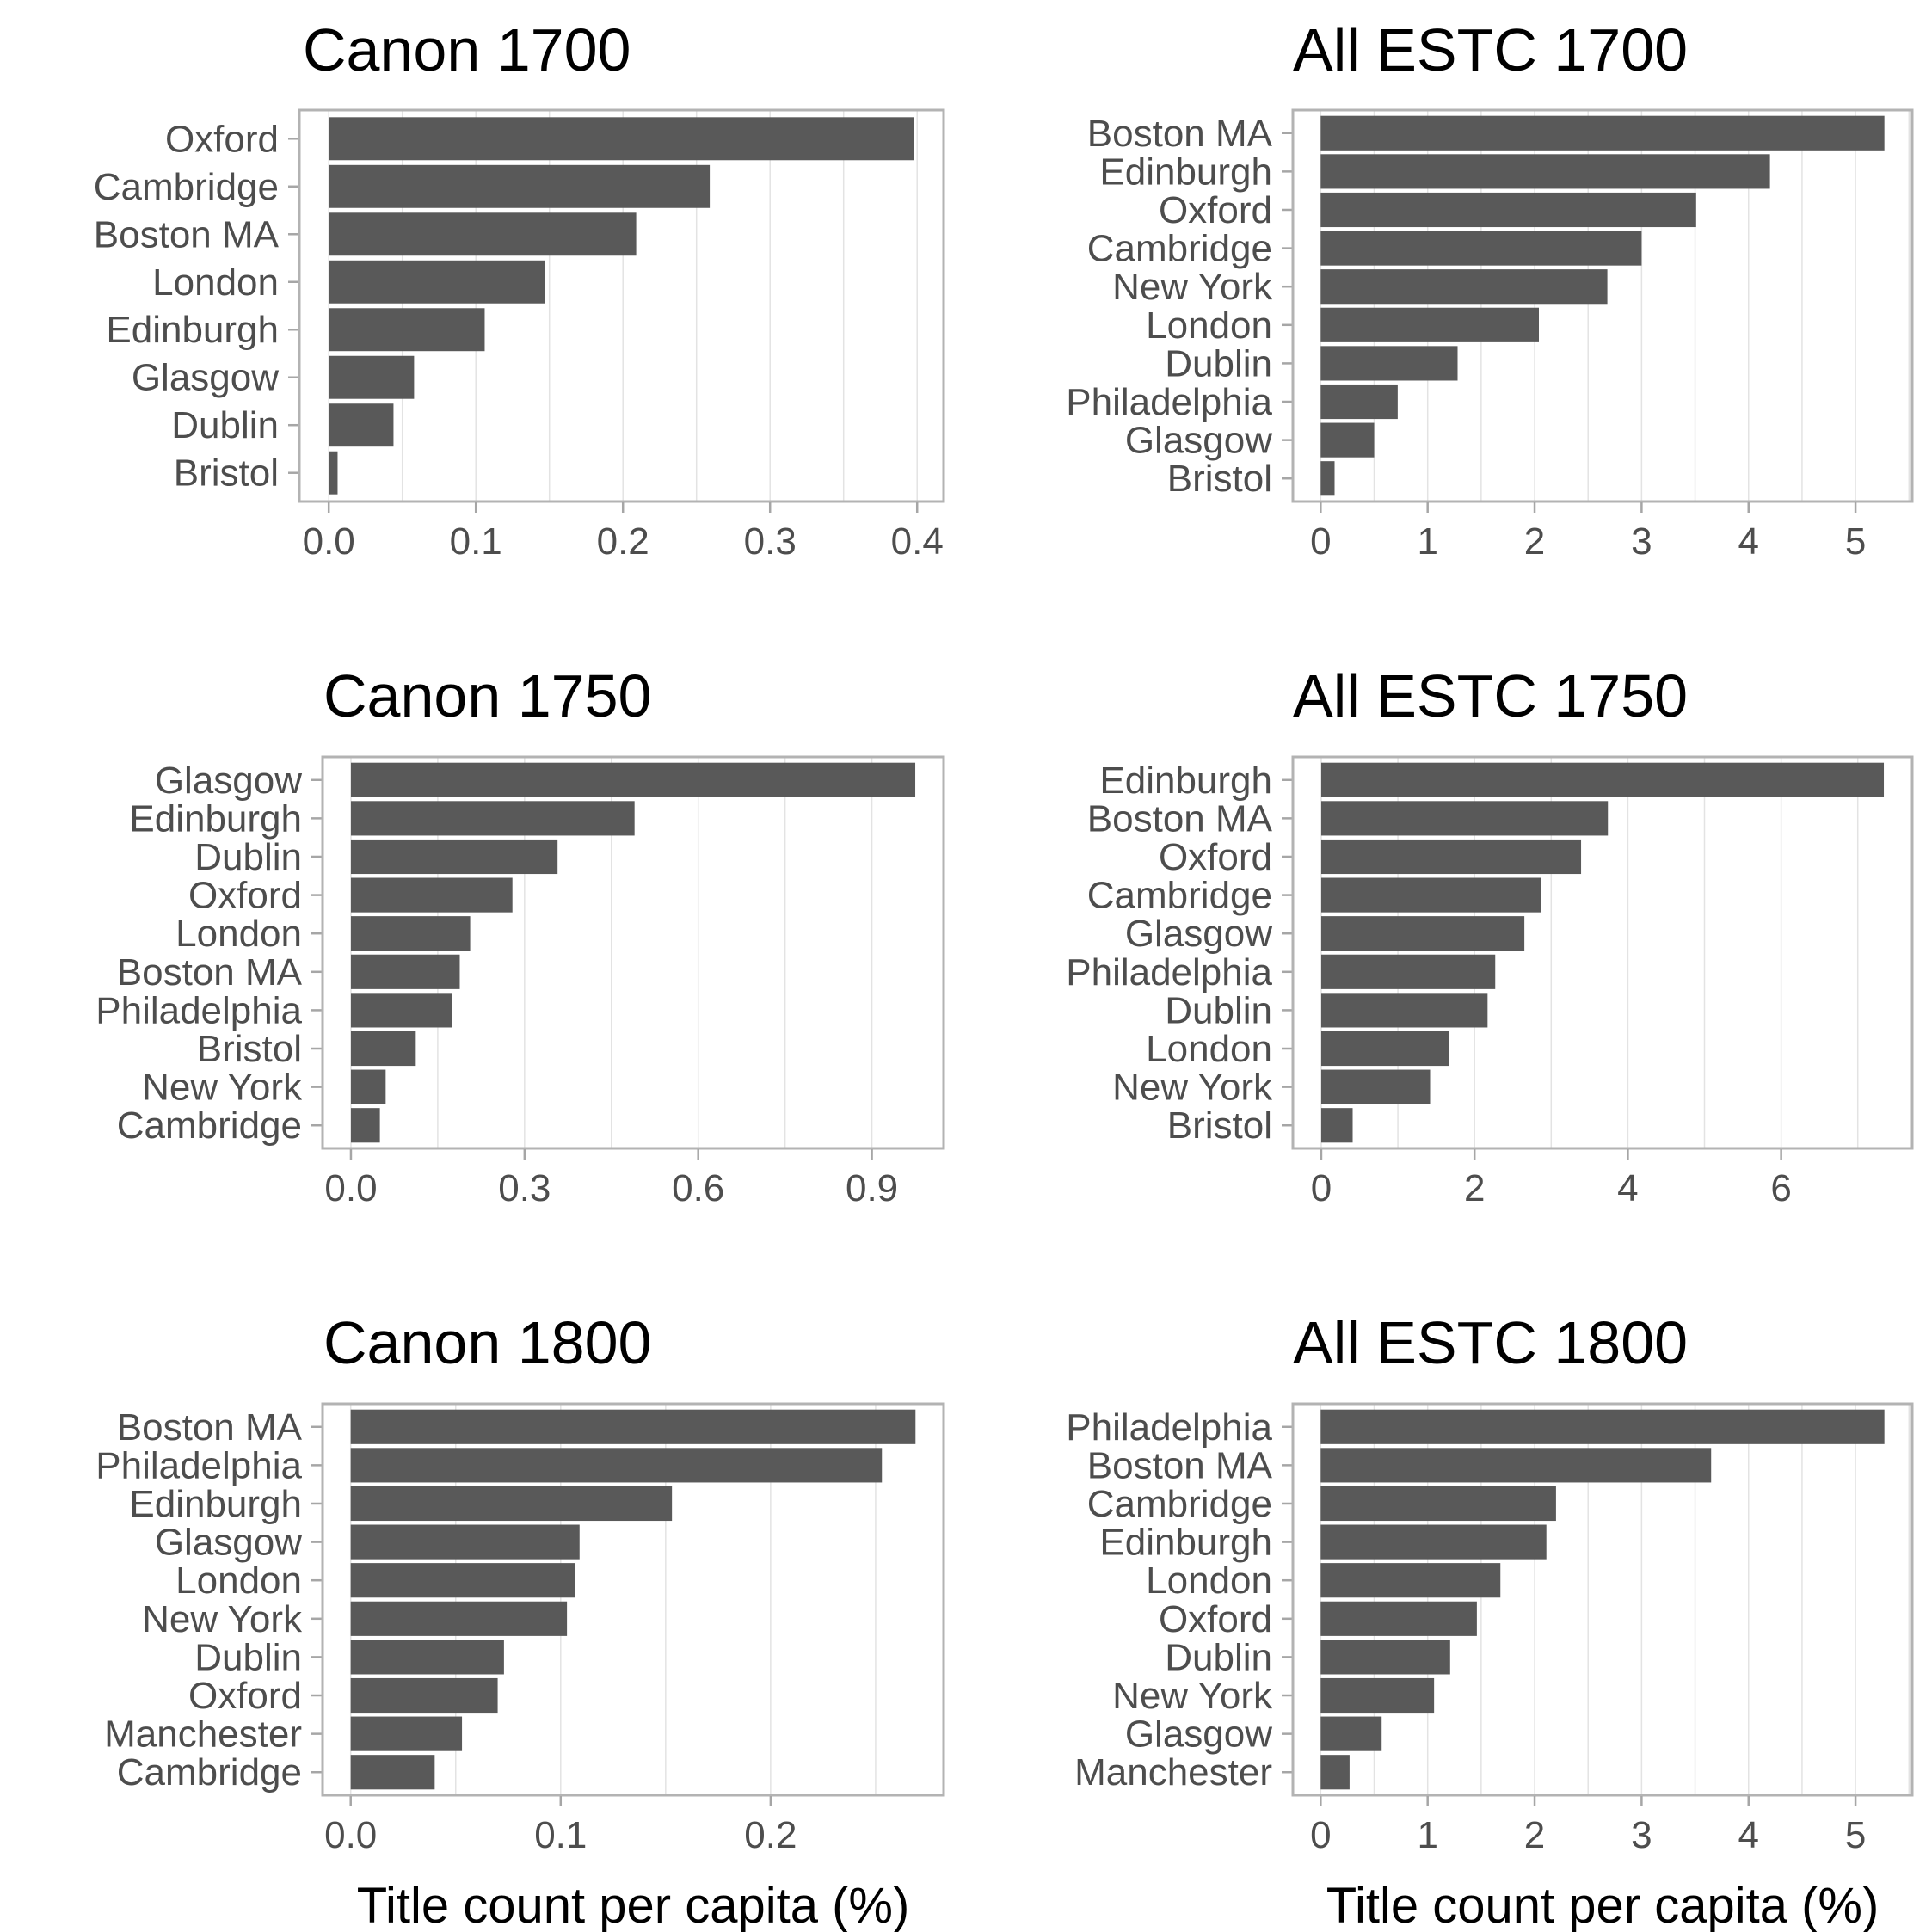 The image size is (1932, 1932). I want to click on x-tick-label: 0.4, so click(918, 541).